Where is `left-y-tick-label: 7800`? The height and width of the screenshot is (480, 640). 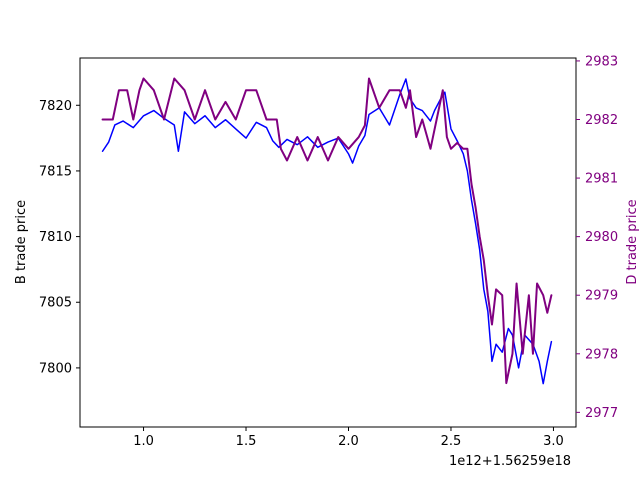
left-y-tick-label: 7800 is located at coordinates (55, 368).